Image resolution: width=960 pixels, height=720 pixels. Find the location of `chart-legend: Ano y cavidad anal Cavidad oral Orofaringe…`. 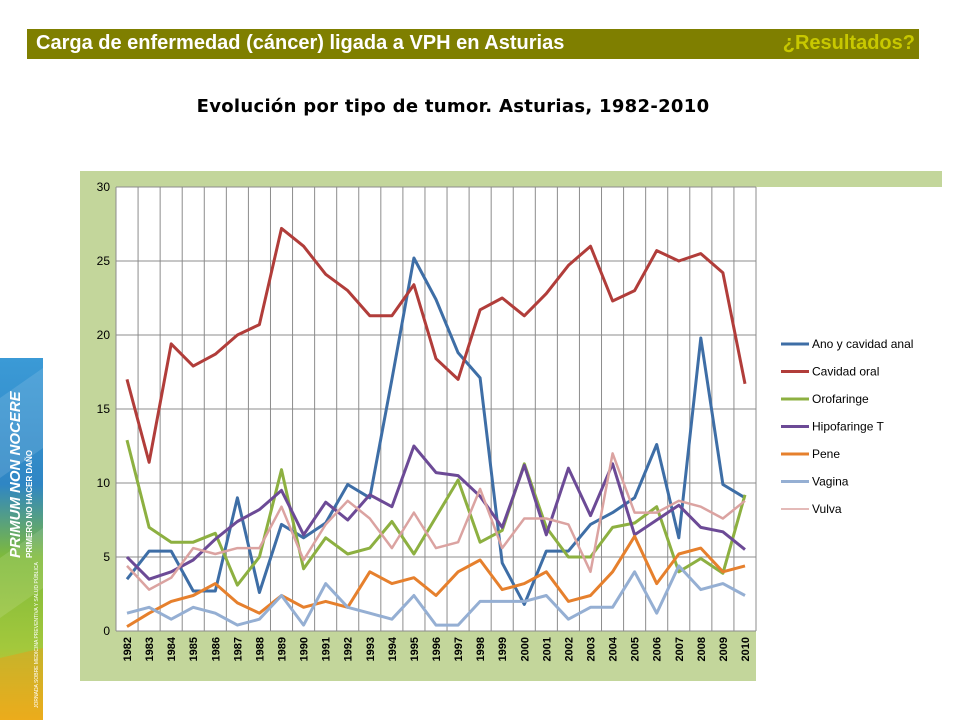

chart-legend: Ano y cavidad anal Cavidad oral Orofaringe… is located at coordinates (847, 426).